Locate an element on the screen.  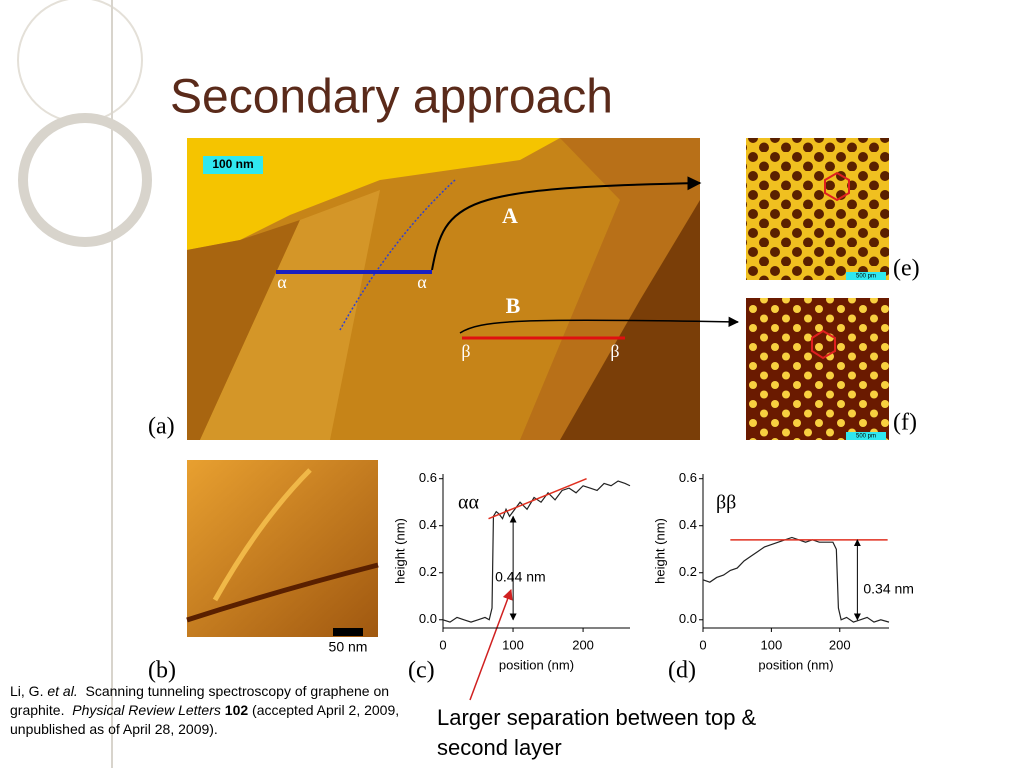
callout-pointer is located at coordinates (491, 645).